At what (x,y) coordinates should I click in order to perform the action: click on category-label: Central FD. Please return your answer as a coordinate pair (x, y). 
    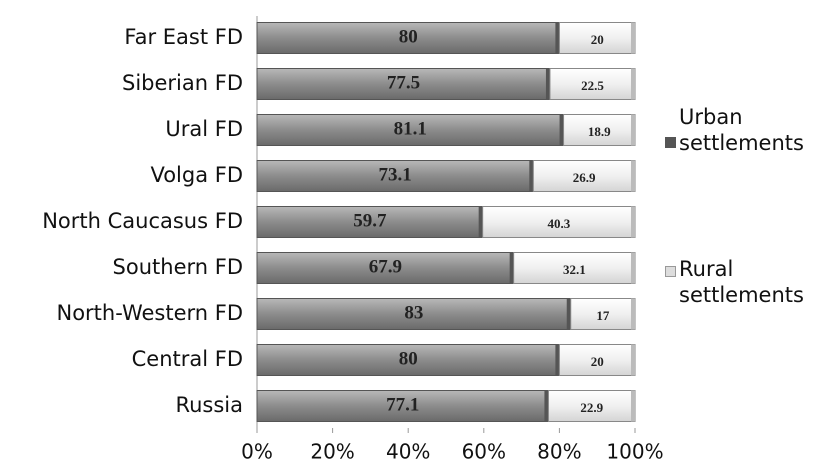
    Looking at the image, I should click on (187, 359).